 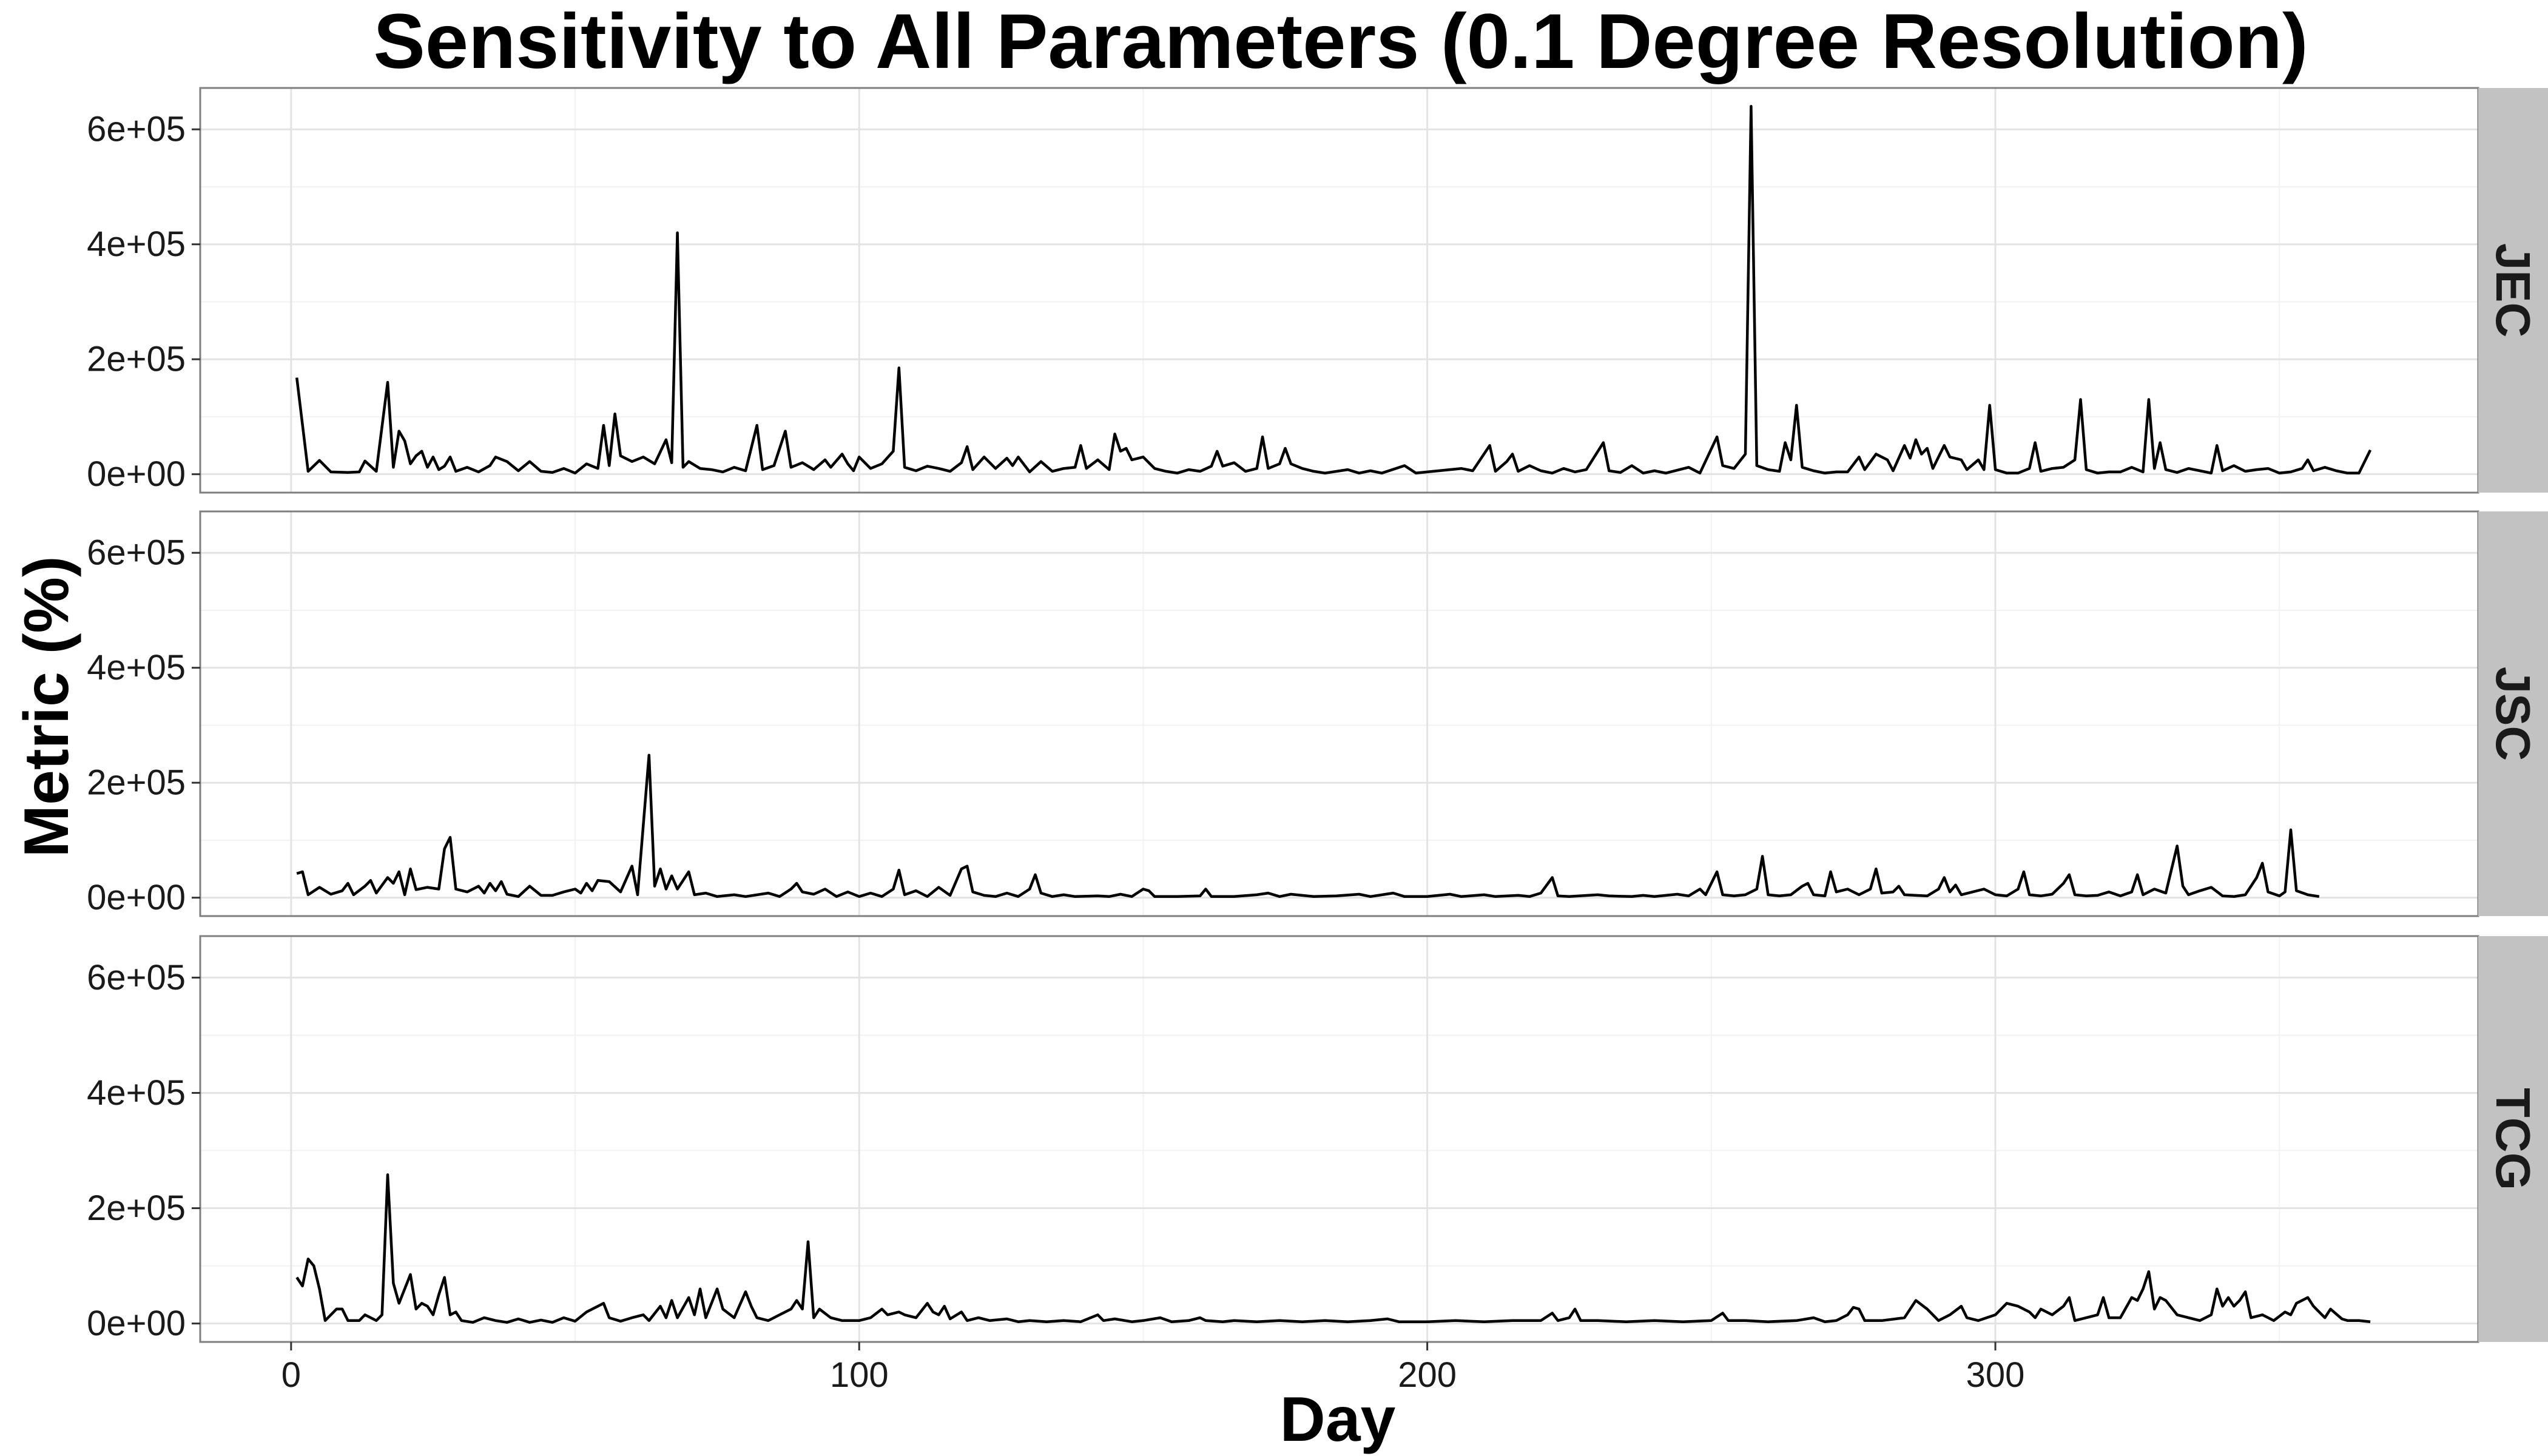 What do you see at coordinates (1338, 1419) in the screenshot?
I see `x-axis-title: Day` at bounding box center [1338, 1419].